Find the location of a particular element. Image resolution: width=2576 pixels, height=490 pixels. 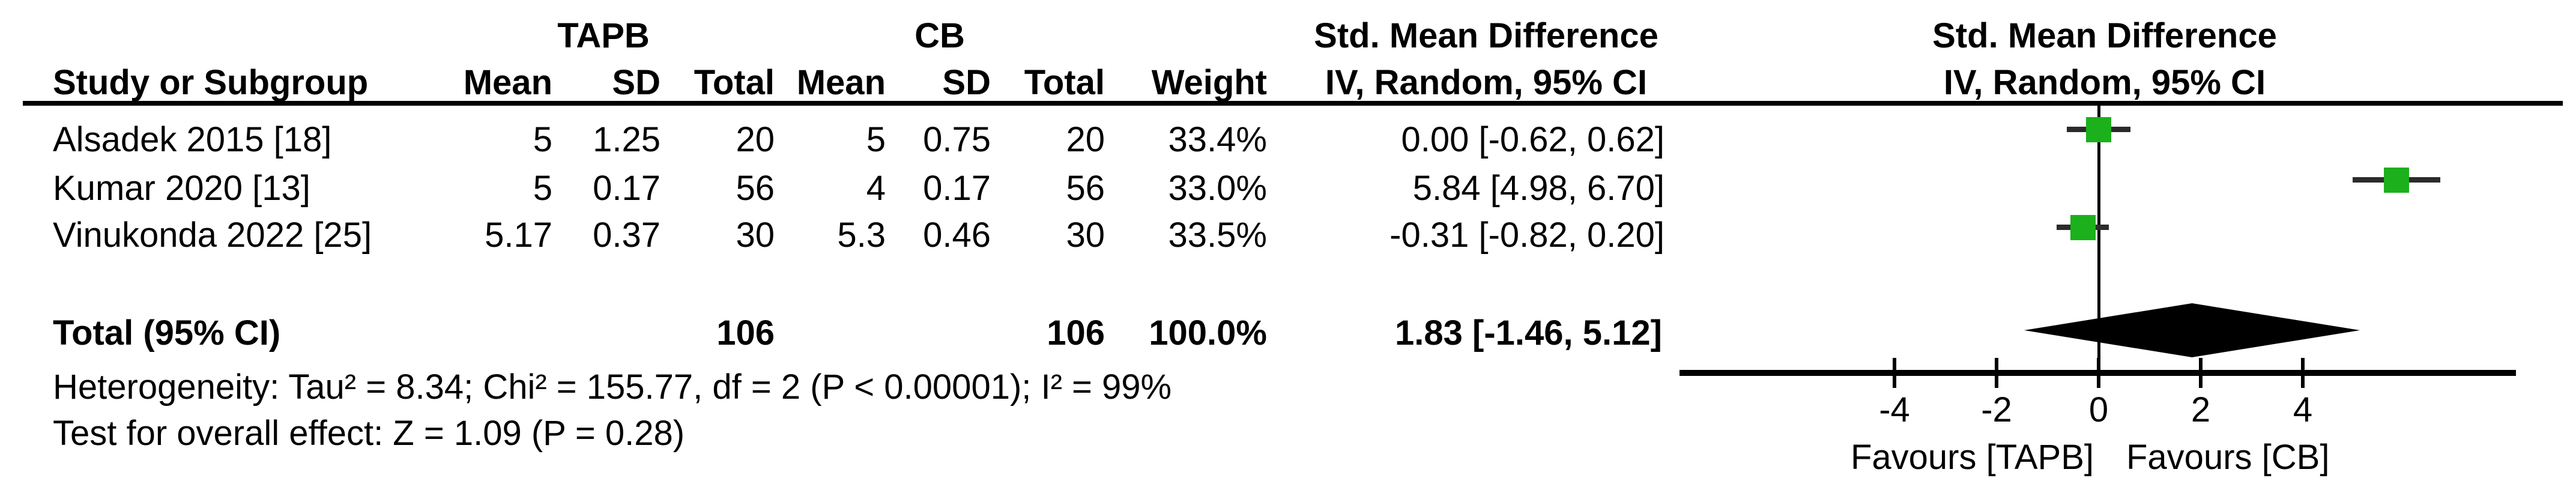

sd2-value: 0.46 is located at coordinates (957, 235).